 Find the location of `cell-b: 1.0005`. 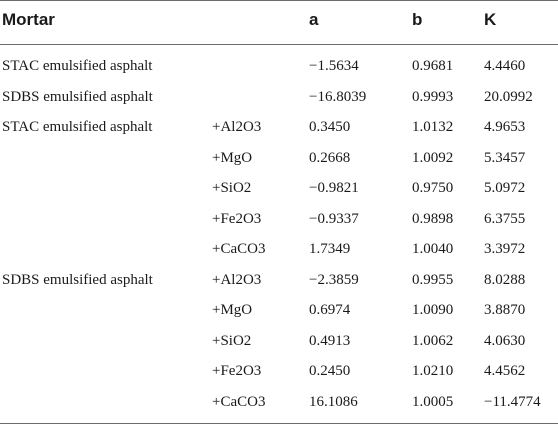

cell-b: 1.0005 is located at coordinates (433, 401).